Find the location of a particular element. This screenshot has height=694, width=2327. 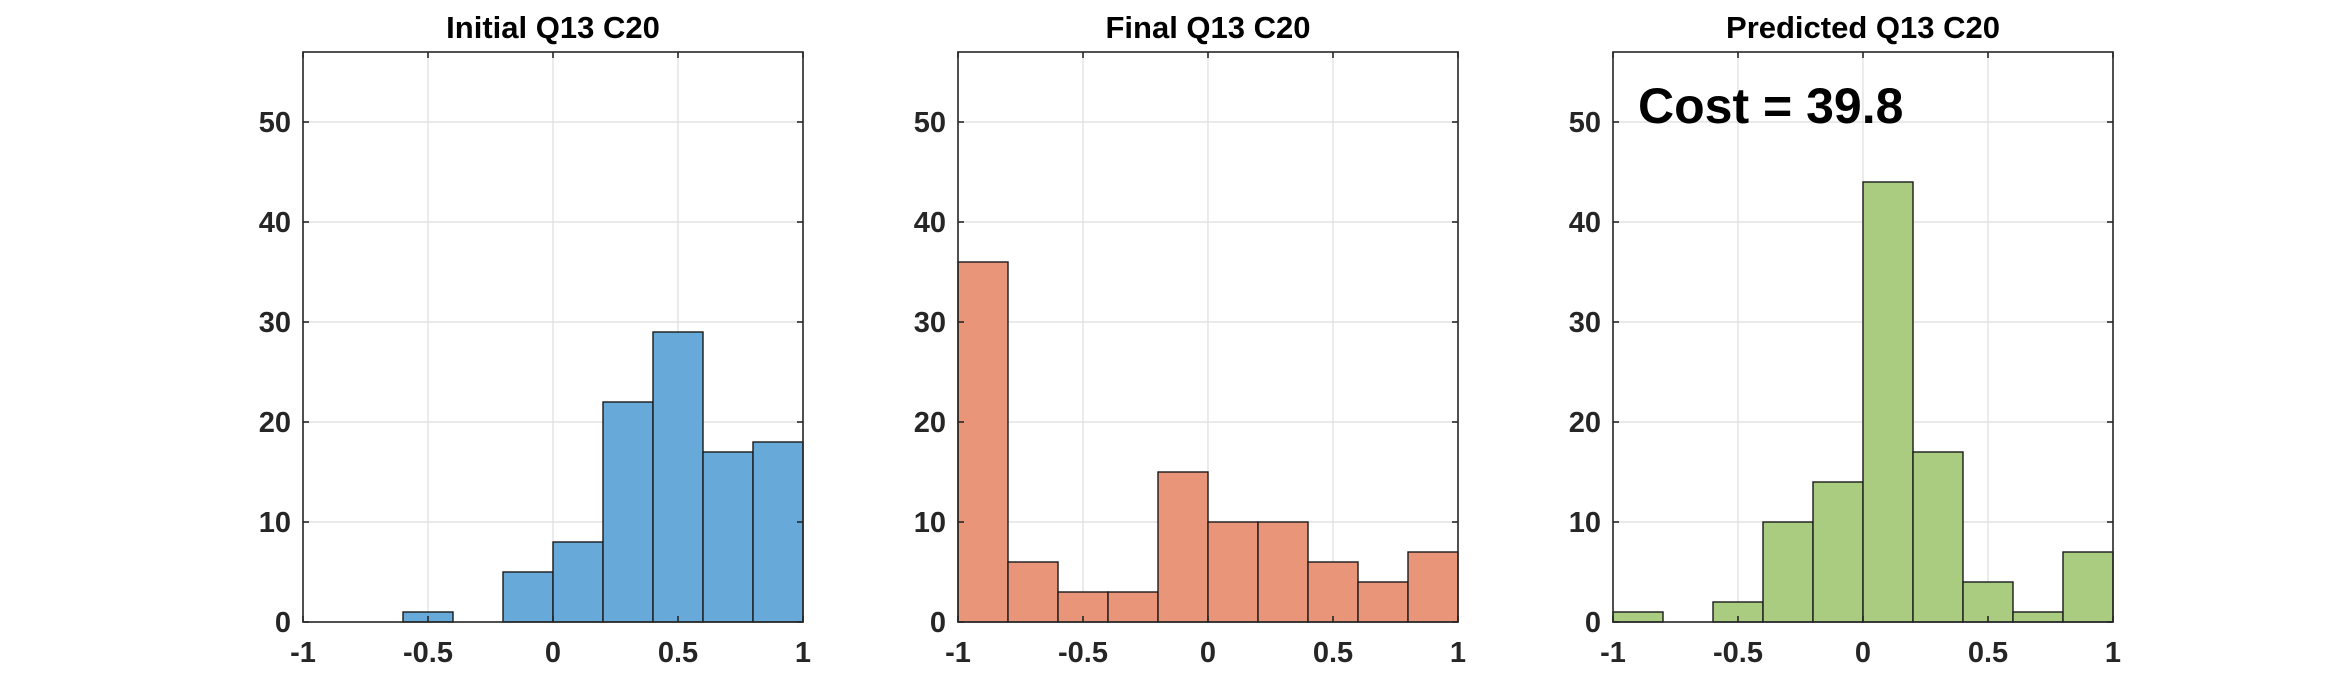

ytick-label-predicted-2: 20 is located at coordinates (1585, 423).